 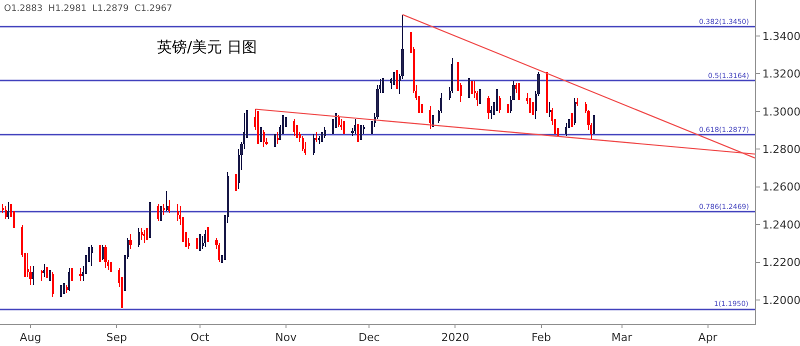 What do you see at coordinates (781, 149) in the screenshot?
I see `y-tick-label: 1.2800` at bounding box center [781, 149].